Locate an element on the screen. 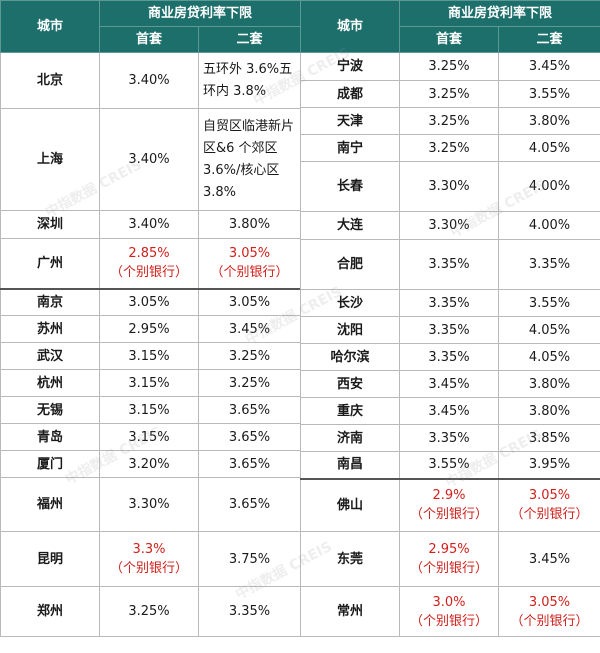  first-rate-value: 2.9% is located at coordinates (449, 496).